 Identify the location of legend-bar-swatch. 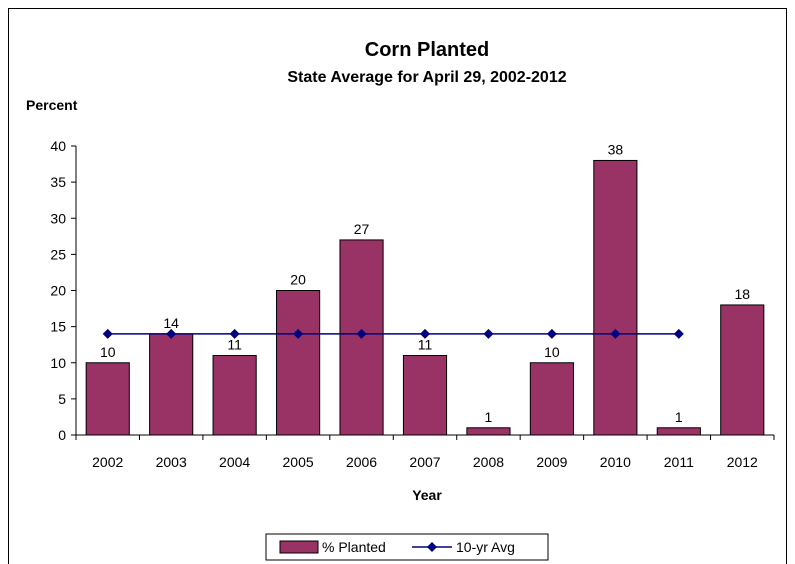
(299, 547).